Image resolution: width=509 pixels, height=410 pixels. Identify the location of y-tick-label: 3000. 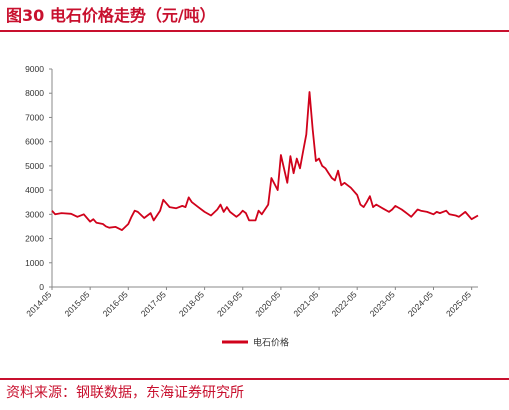
(34, 214).